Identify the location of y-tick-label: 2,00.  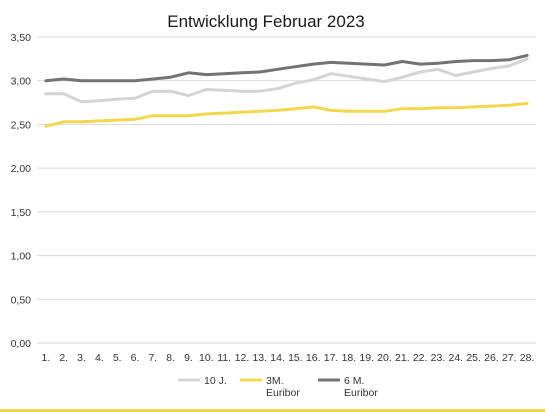
(21, 169).